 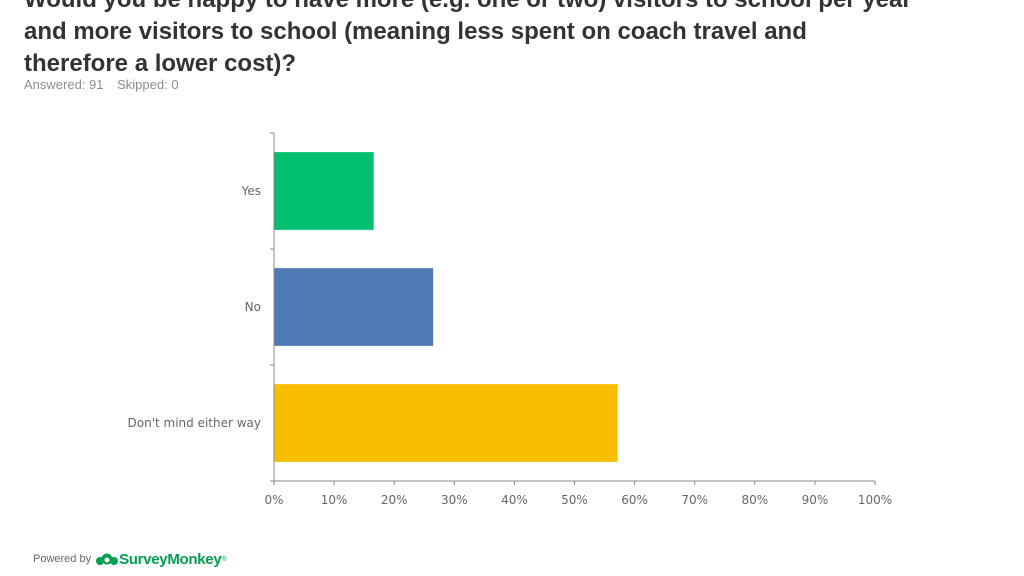 I want to click on x-tick-label: 50%, so click(x=574, y=500).